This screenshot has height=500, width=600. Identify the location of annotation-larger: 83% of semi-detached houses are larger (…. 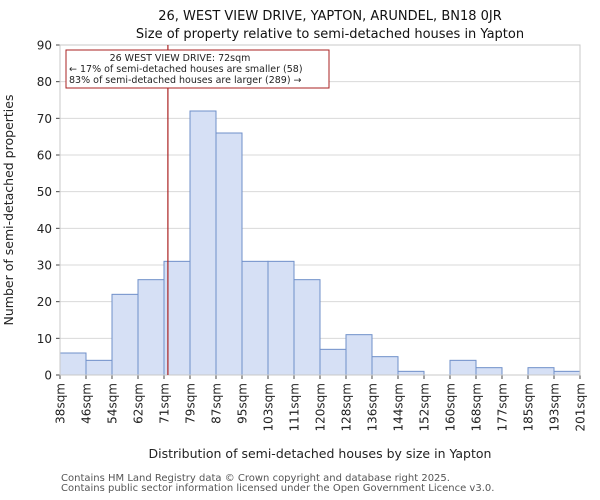
(185, 80).